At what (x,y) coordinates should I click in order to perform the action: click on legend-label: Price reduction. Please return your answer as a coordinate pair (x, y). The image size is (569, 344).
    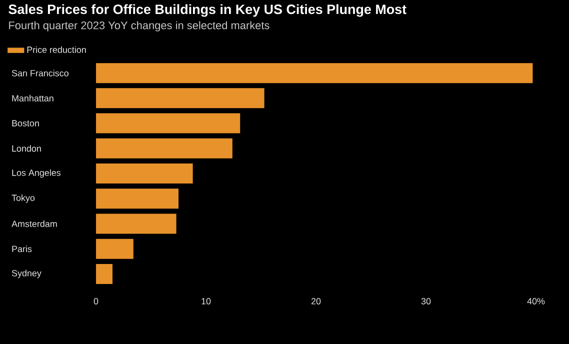
    Looking at the image, I should click on (56, 49).